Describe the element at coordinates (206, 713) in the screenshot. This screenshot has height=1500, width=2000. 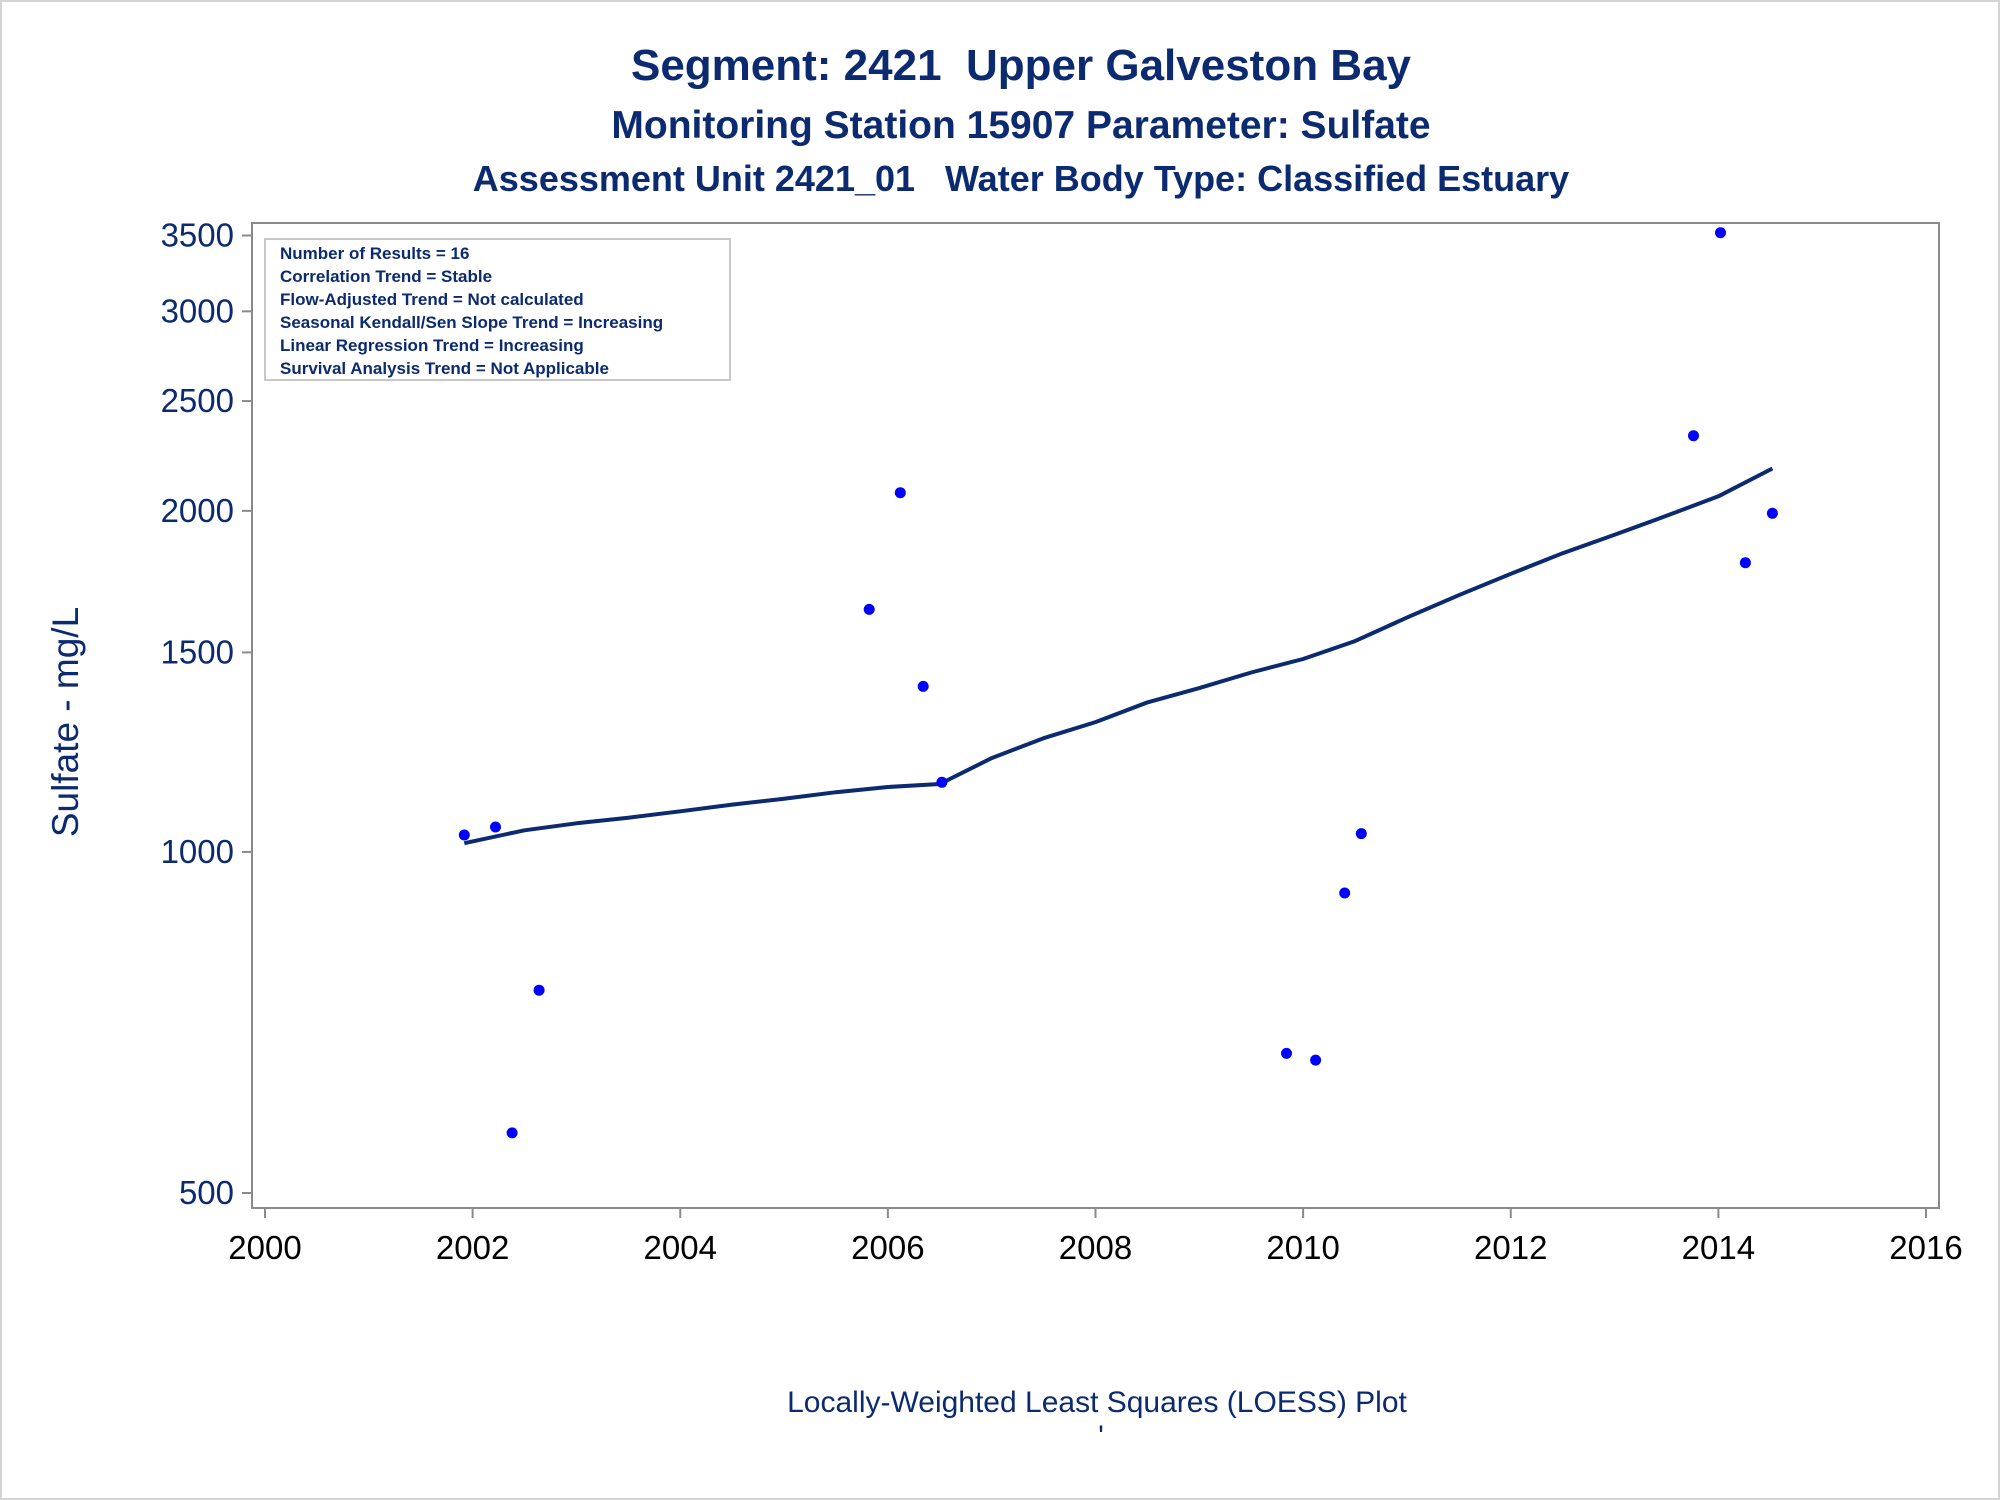
I see `y-axis: 500 1000 1500 2000 2500 3000 3500` at that location.